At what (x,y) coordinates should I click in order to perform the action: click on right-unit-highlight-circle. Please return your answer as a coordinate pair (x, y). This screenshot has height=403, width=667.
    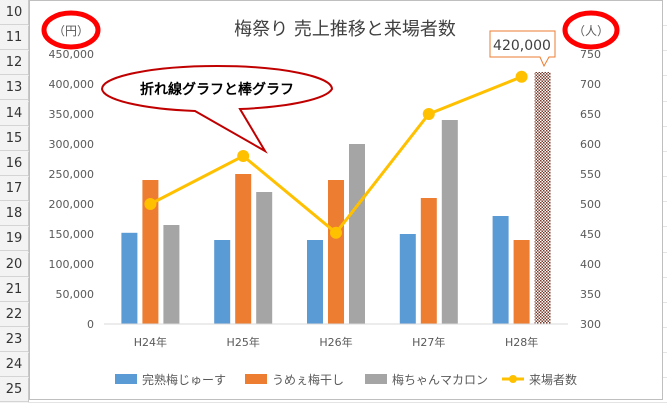
    Looking at the image, I should click on (591, 30).